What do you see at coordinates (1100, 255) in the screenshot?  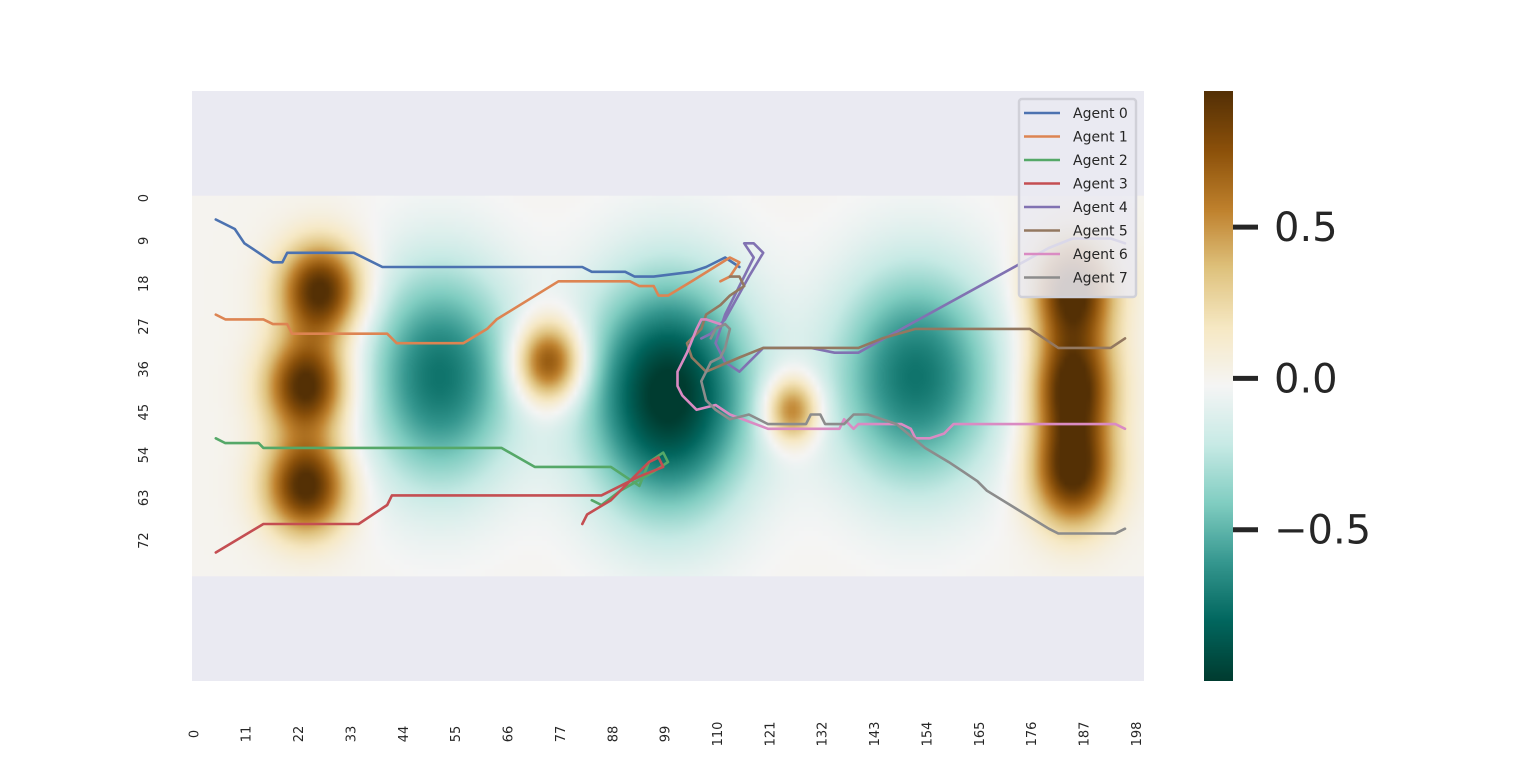 I see `legend-label: Agent 6` at bounding box center [1100, 255].